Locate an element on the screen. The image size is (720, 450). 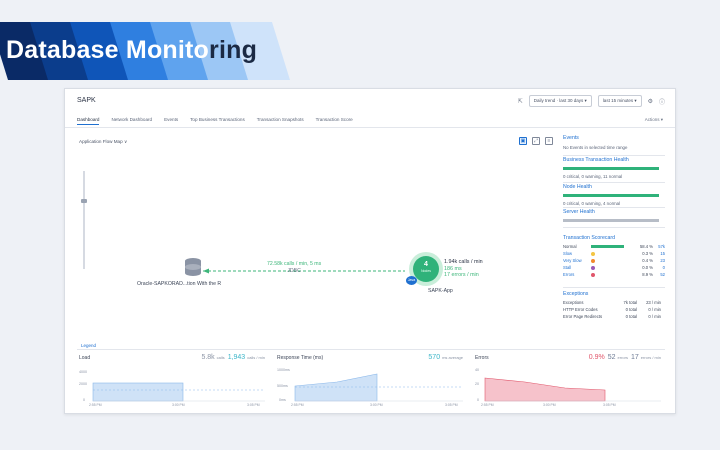
bt-health-title: Business Transaction Health is located at coordinates (596, 160).